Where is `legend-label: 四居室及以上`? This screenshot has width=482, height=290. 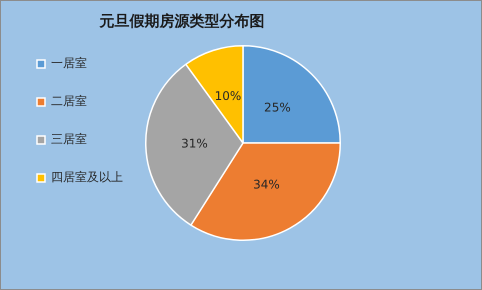
legend-label: 四居室及以上 is located at coordinates (87, 177).